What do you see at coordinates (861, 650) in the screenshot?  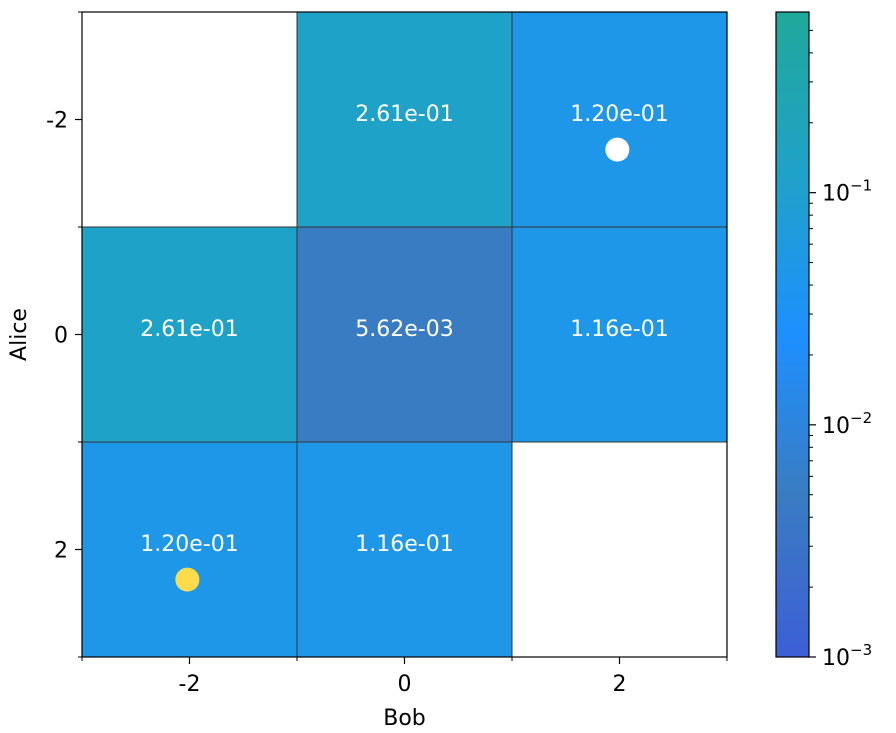 I see `colorbar-tick-exponent: −3` at bounding box center [861, 650].